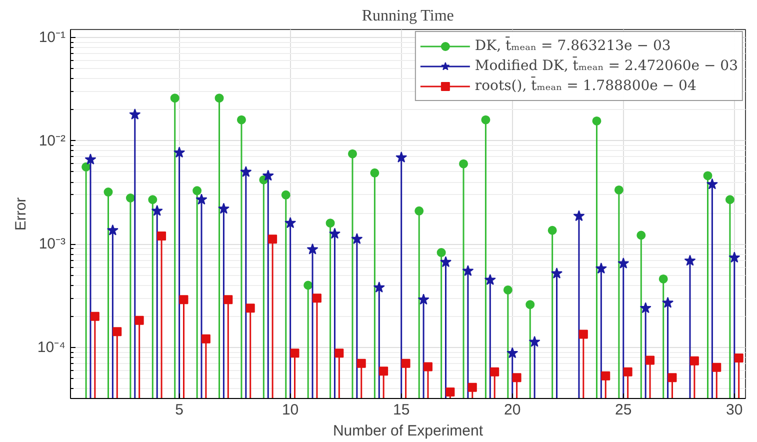 This screenshot has height=442, width=757. What do you see at coordinates (572, 46) in the screenshot?
I see `legend-label: DK, t̄ₘₑₐₙ = 7.863213e − 03` at bounding box center [572, 46].